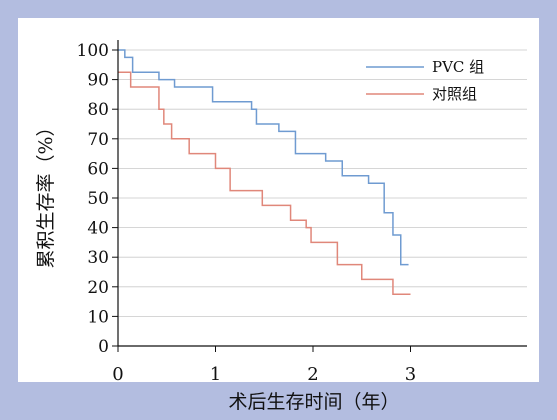 The height and width of the screenshot is (420, 557). Describe the element at coordinates (454, 94) in the screenshot. I see `legend-label-control: 对照组` at that location.